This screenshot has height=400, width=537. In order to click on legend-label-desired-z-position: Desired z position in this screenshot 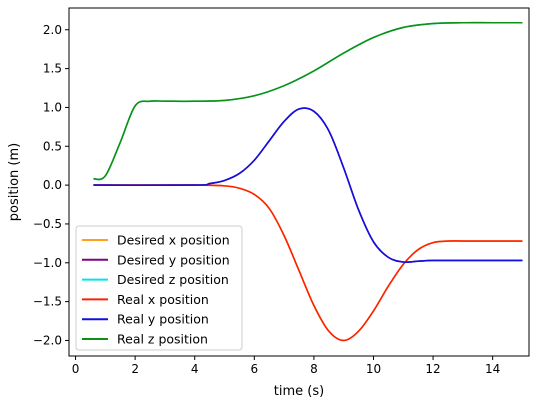, I will do `click(173, 279)`.